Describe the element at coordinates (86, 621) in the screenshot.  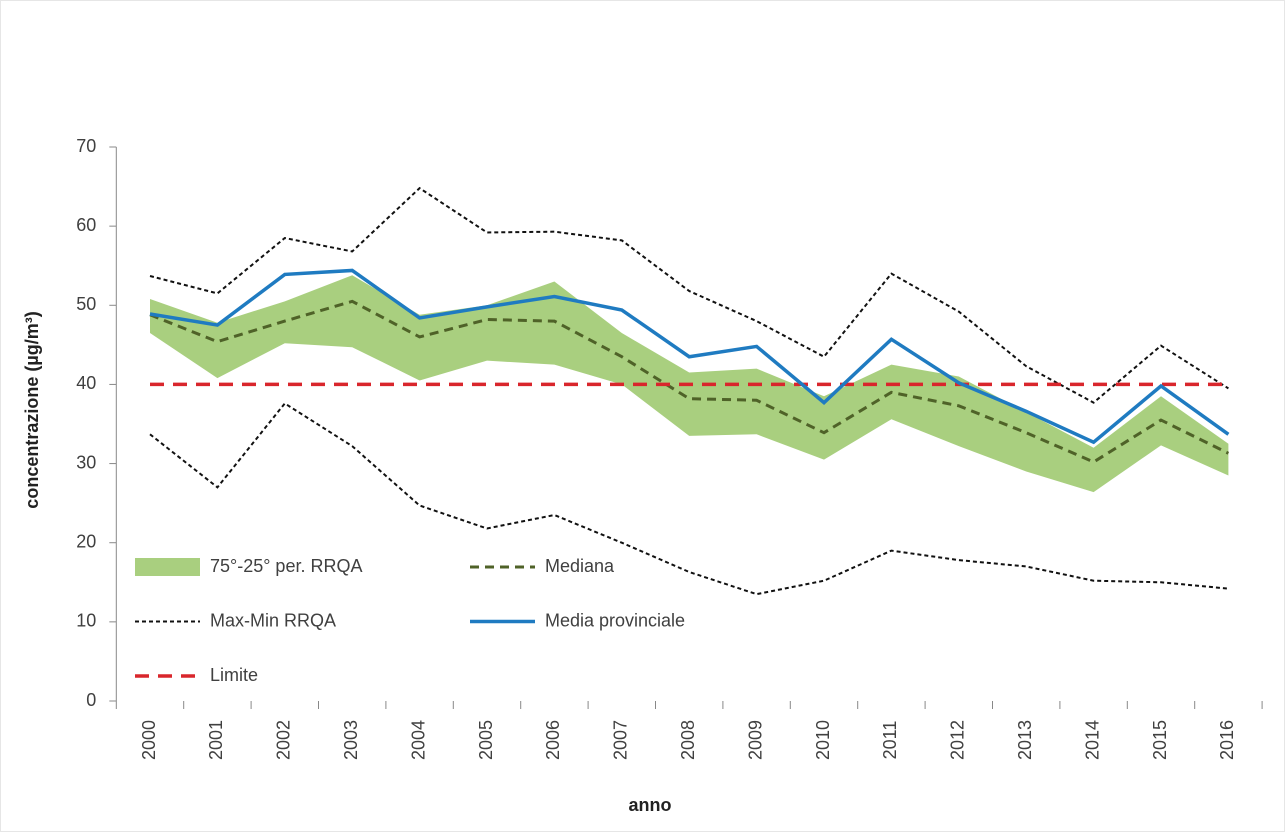
I see `y-tick-label: 10` at that location.